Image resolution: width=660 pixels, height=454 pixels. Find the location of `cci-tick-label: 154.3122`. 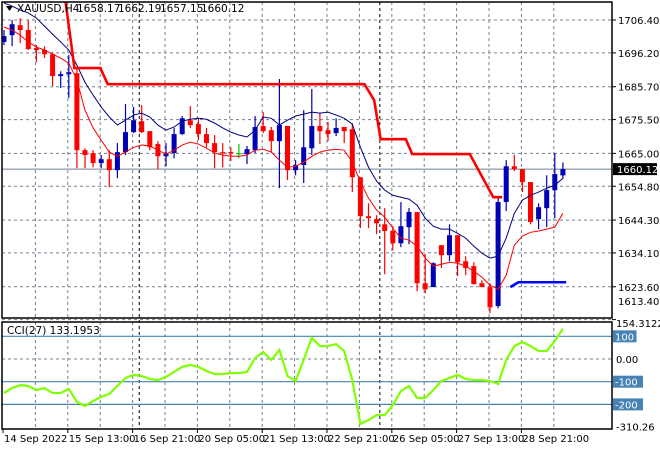

cci-tick-label: 154.3122 is located at coordinates (638, 324).